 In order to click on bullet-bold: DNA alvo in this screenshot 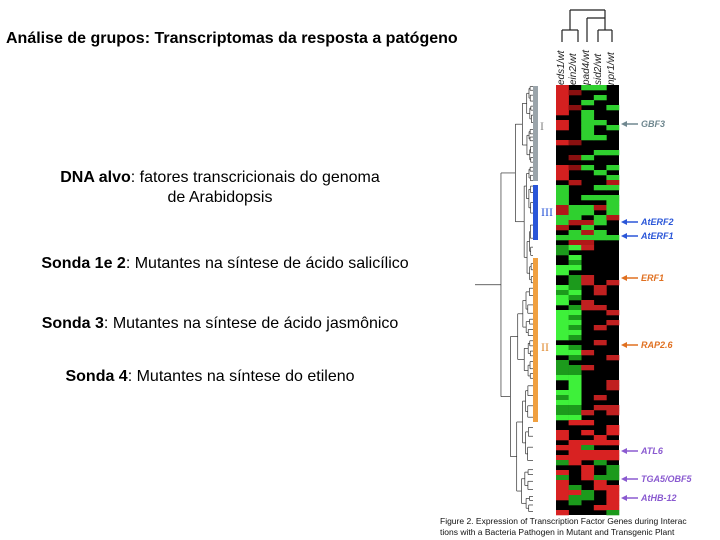, I will do `click(95, 177)`.